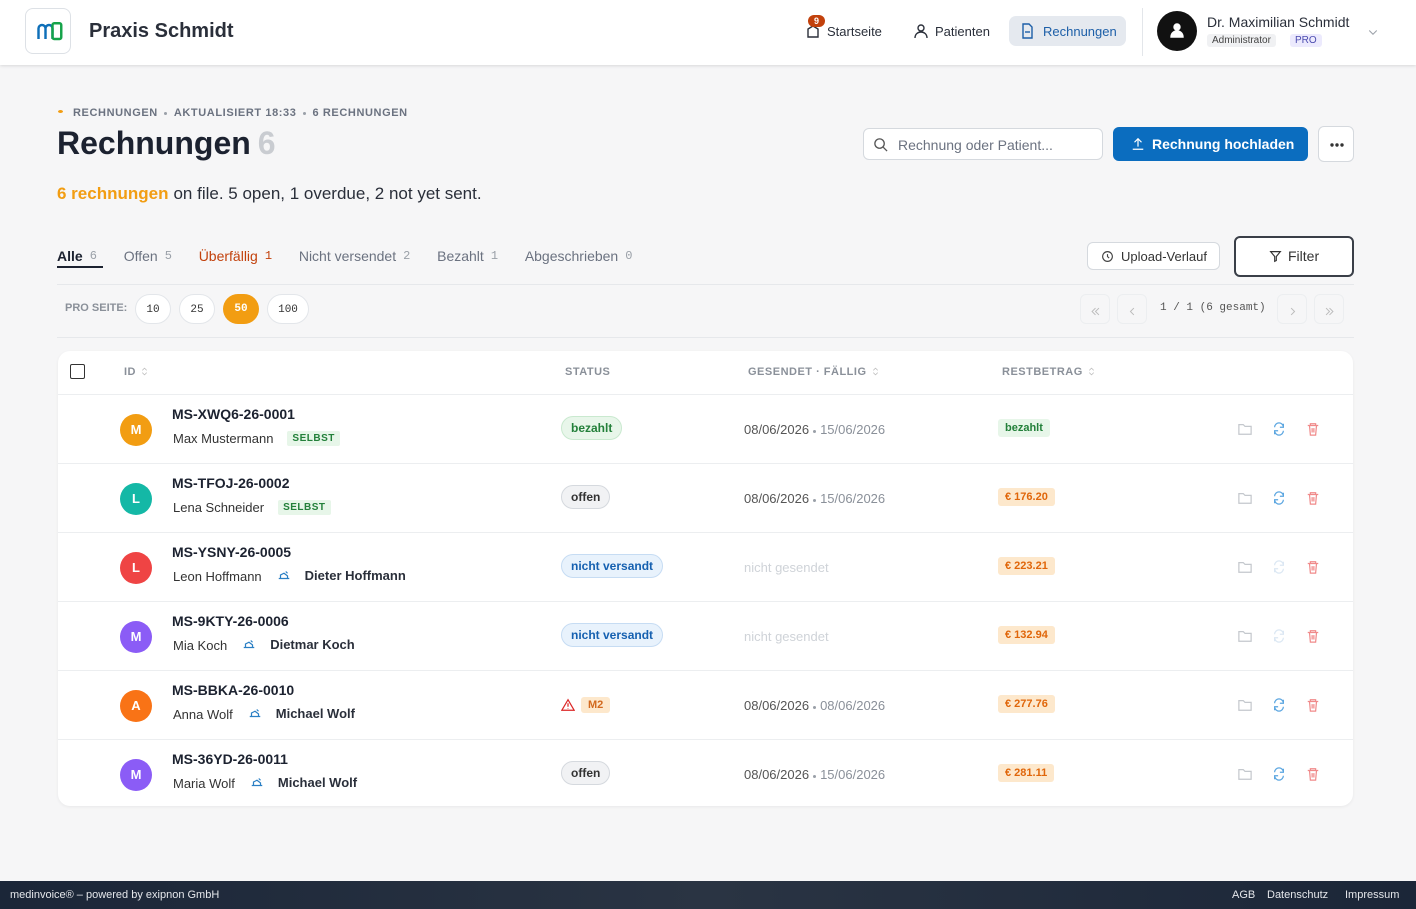 Image resolution: width=1416 pixels, height=909 pixels. I want to click on upload-button: Rechnung hochladen, so click(1210, 144).